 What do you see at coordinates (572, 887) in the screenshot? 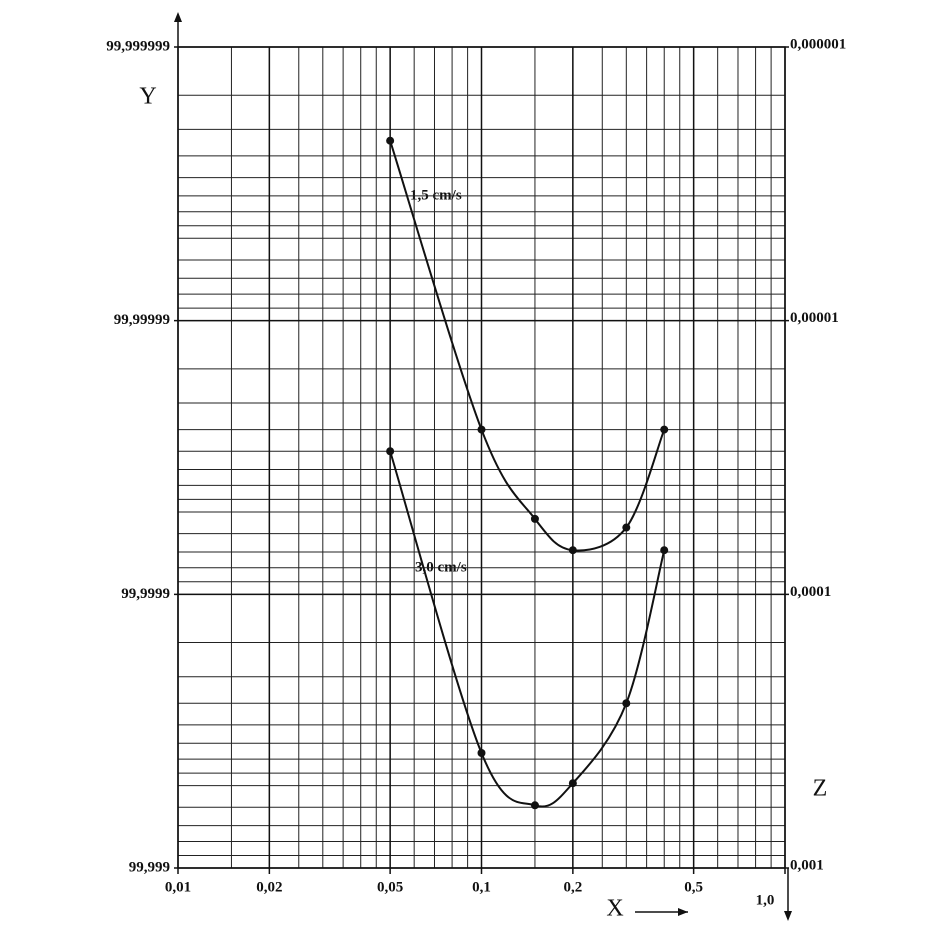
I see `x-tick-label: 0,2` at bounding box center [572, 887].